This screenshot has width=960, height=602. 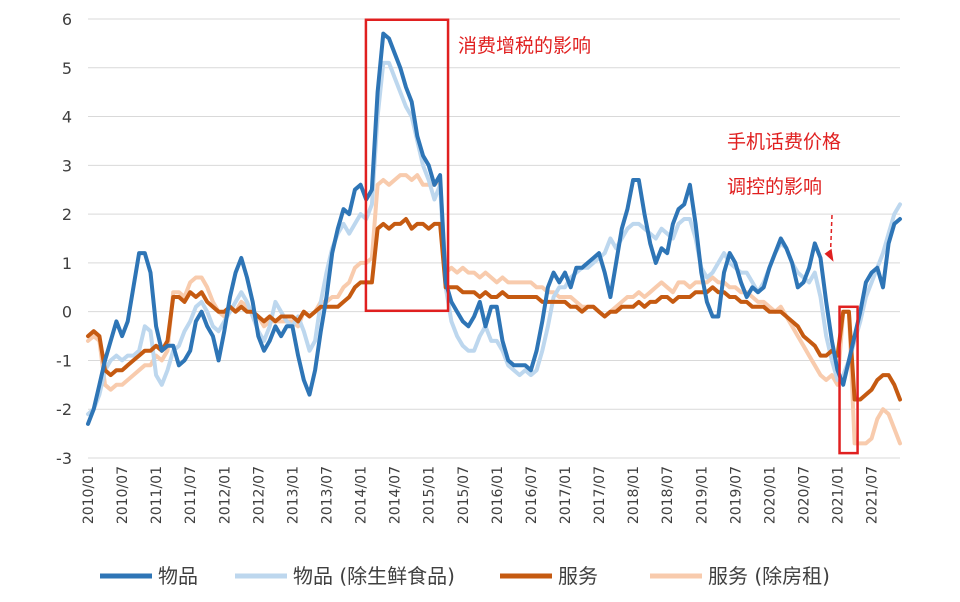 What do you see at coordinates (784, 142) in the screenshot?
I see `annotation-label-phone-line1: 手机话费价格` at bounding box center [784, 142].